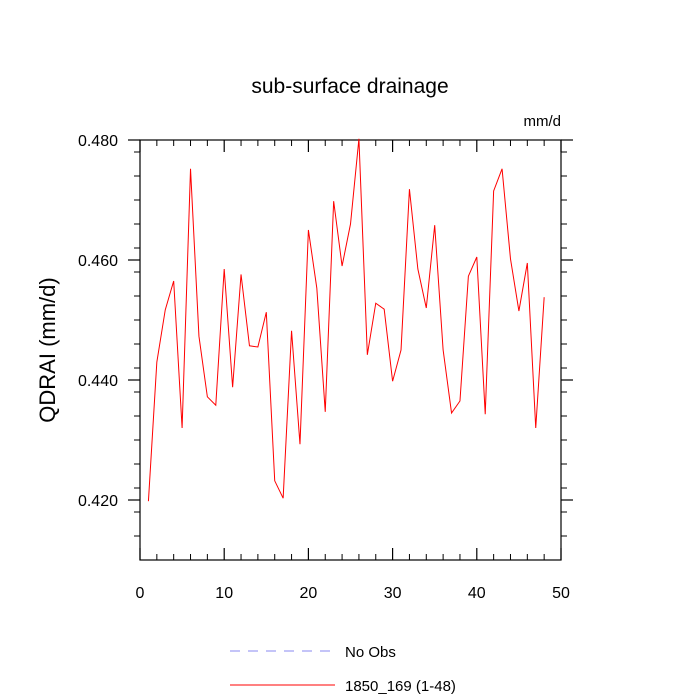  I want to click on x-tick-label: 20, so click(309, 593).